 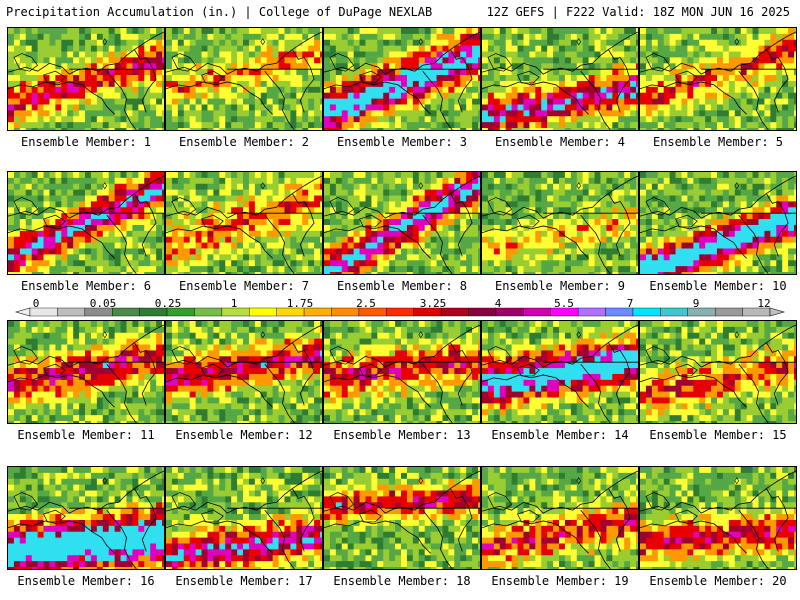 I want to click on panel-label: Ensemble Member: 16, so click(x=86, y=581).